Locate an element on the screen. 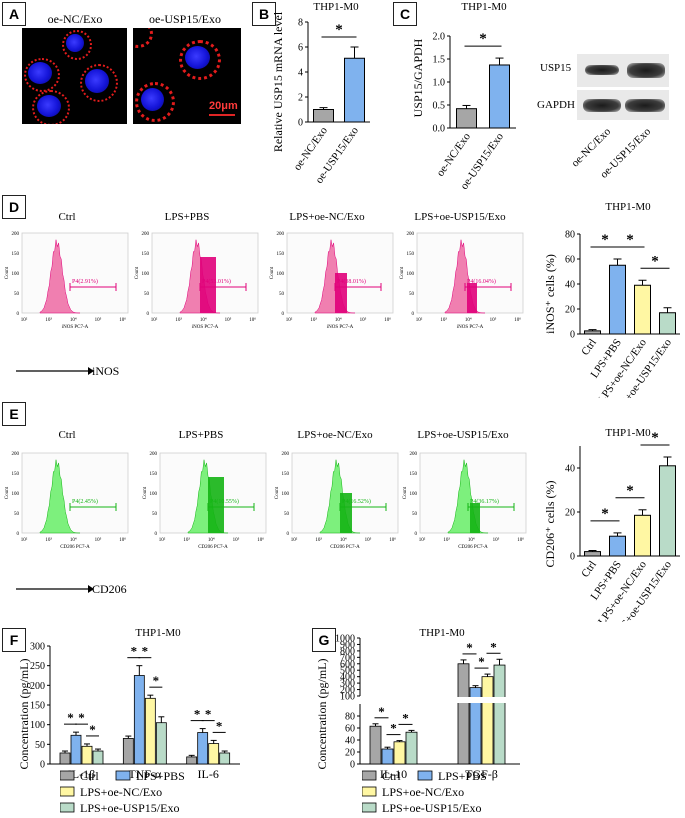  flowD-ytick-1-4: 200 is located at coordinates (146, 234).